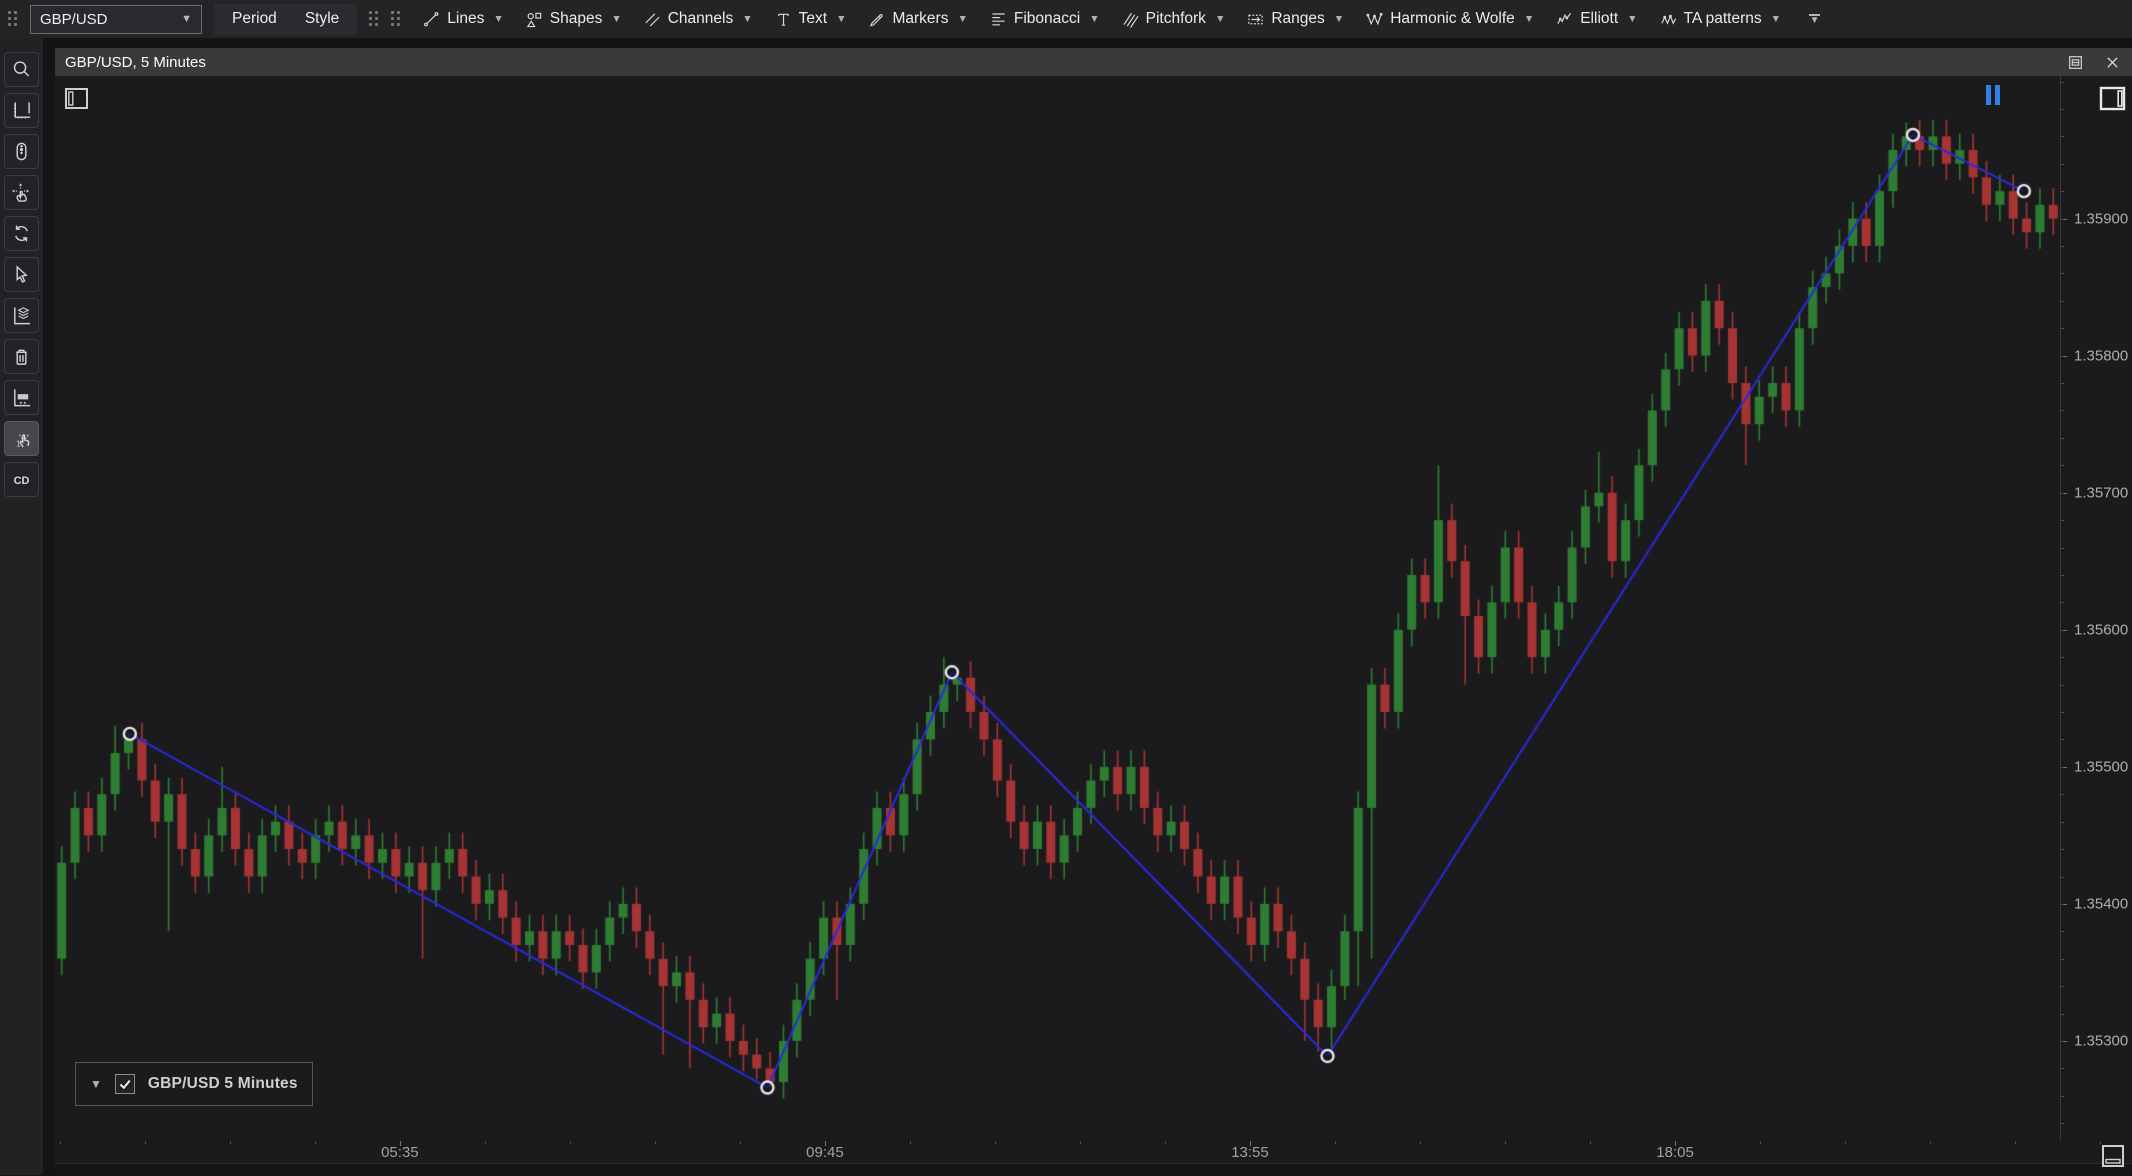  I want to click on tool-fibonacci-button: Fibonacci ▼, so click(1045, 19).